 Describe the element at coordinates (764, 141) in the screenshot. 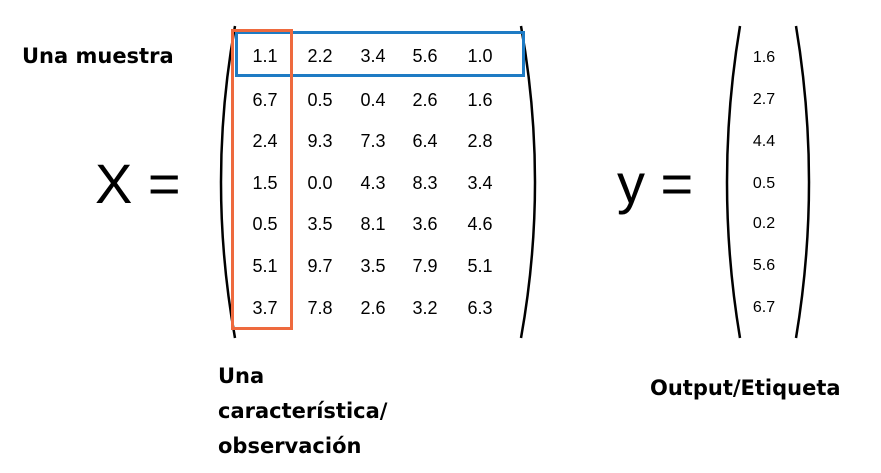

I see `vector-y-cell: 4.4` at that location.